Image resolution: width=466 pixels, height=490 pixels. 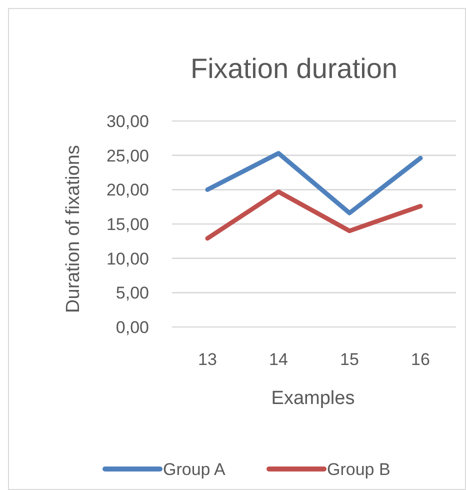 What do you see at coordinates (132, 293) in the screenshot?
I see `y-tick-label: 5,00` at bounding box center [132, 293].